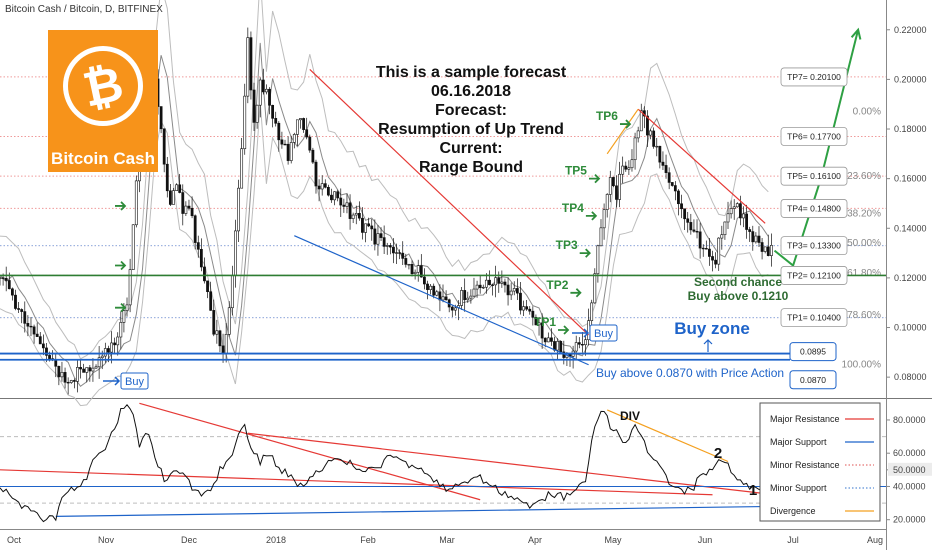 This screenshot has width=932, height=550. What do you see at coordinates (189, 540) in the screenshot?
I see `time-tick-label: Dec` at bounding box center [189, 540].